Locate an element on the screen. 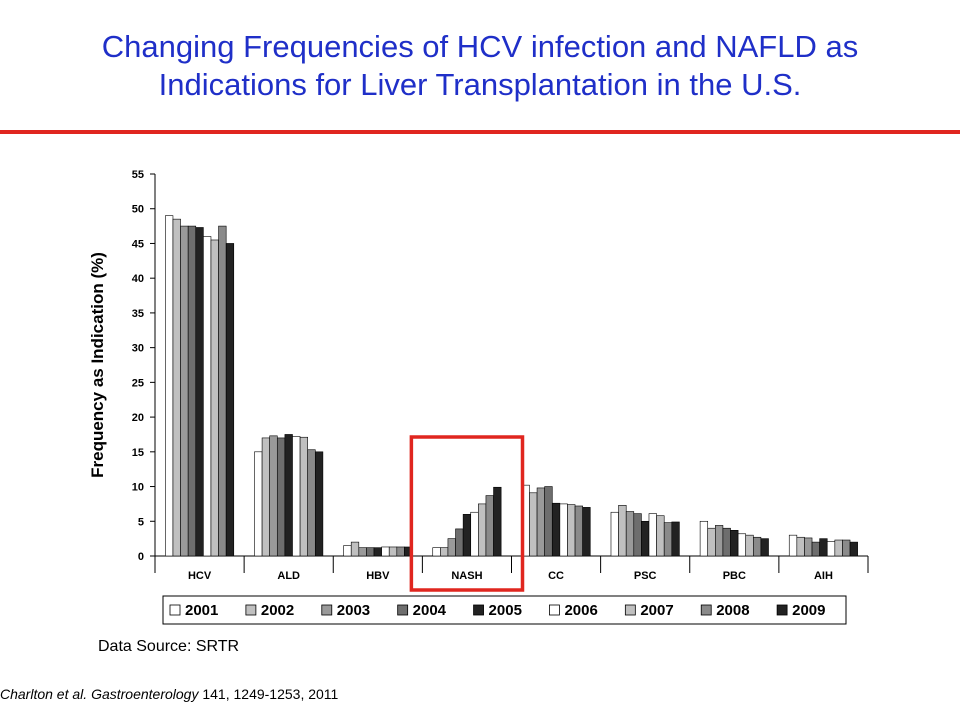  legend-label-2002: 2002 is located at coordinates (277, 610).